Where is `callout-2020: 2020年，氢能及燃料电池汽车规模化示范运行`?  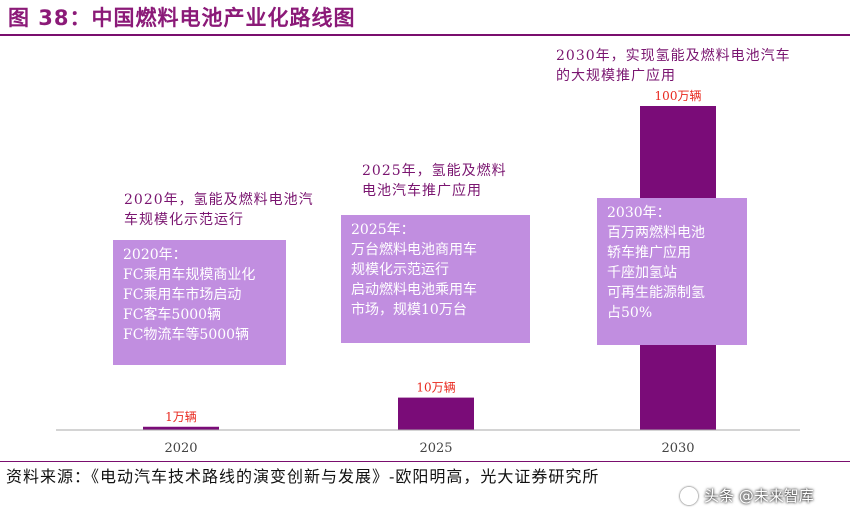 callout-2020: 2020年，氢能及燃料电池汽车规模化示范运行 is located at coordinates (219, 210).